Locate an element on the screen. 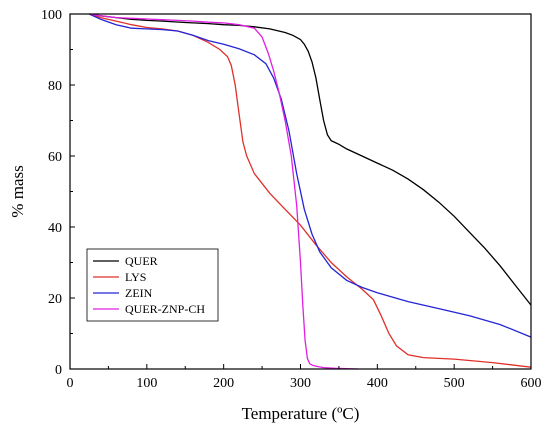  y-tick-label: 100 is located at coordinates (51, 15).